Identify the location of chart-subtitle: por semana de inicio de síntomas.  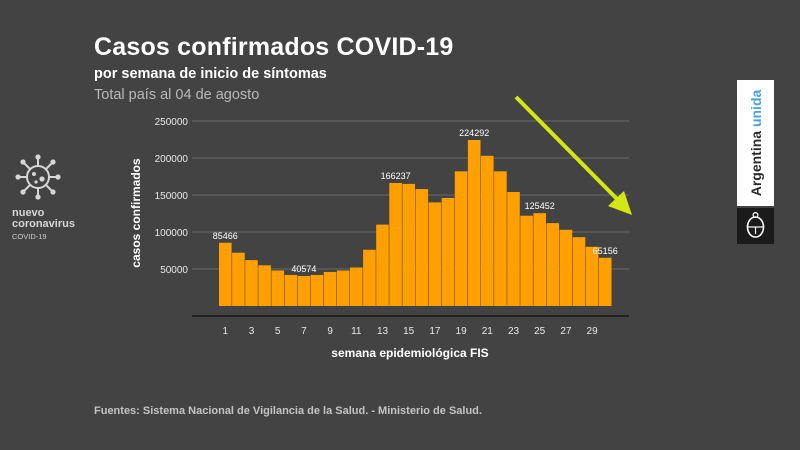
(210, 74).